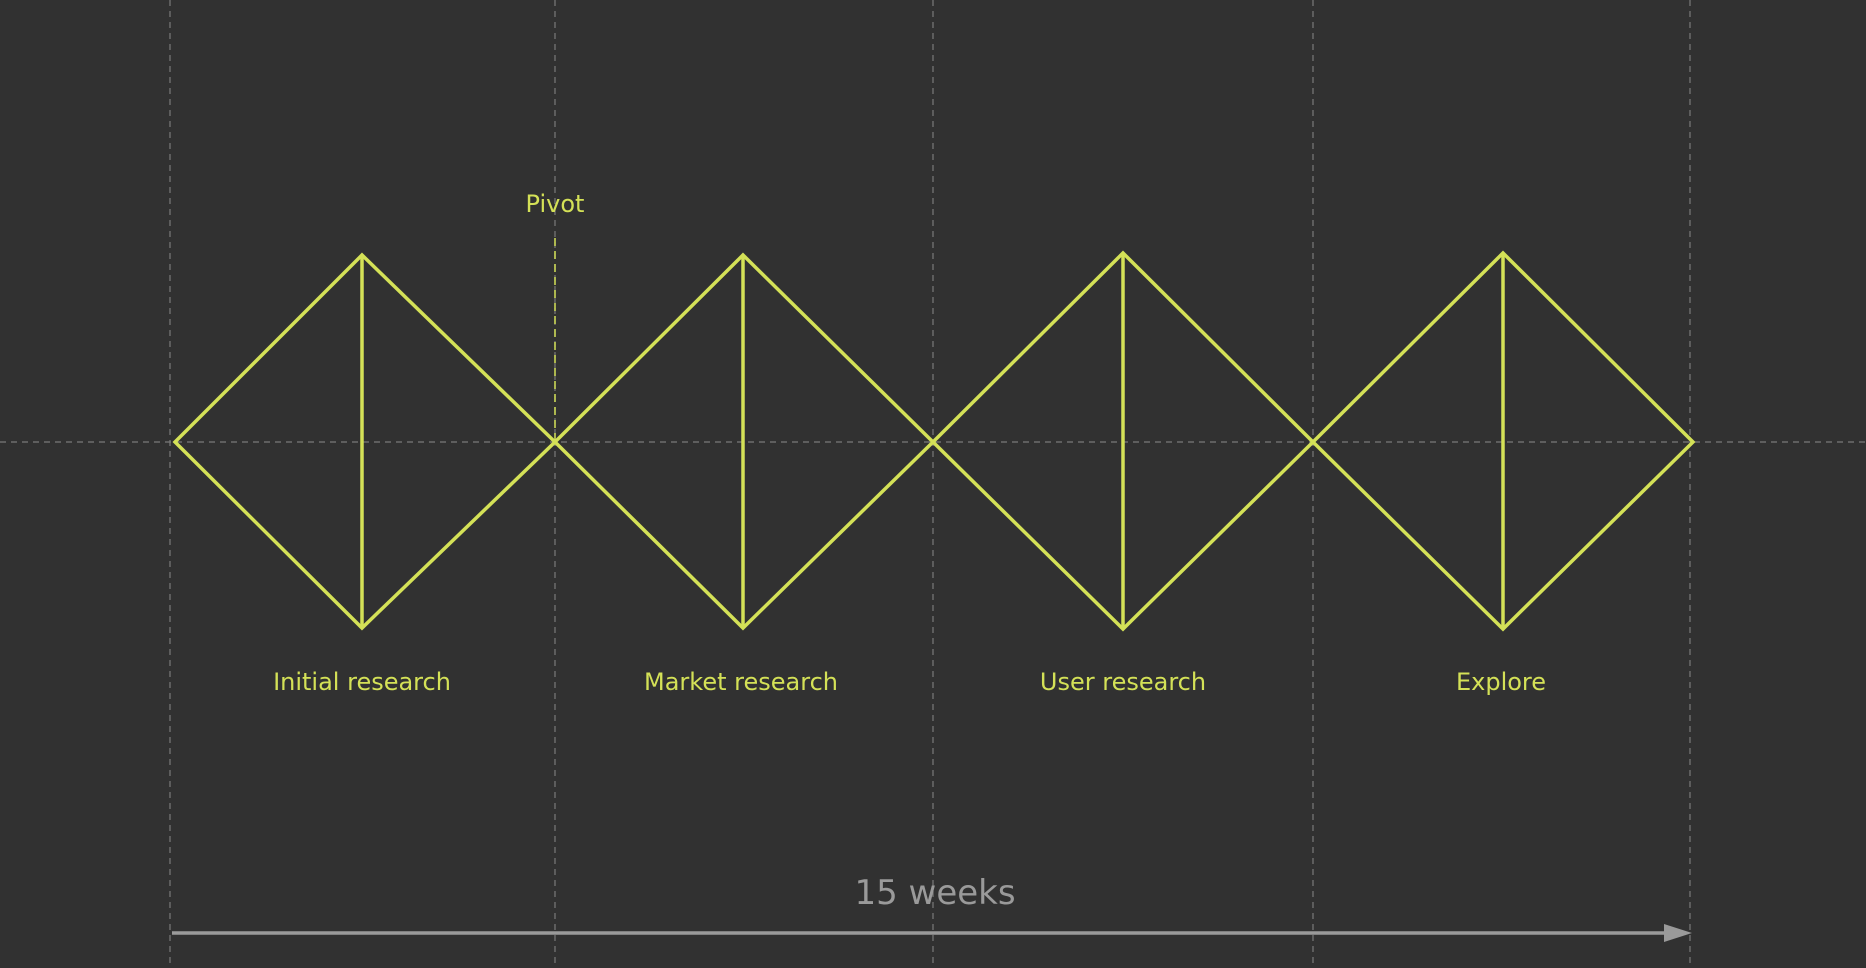 This screenshot has height=968, width=1866. Describe the element at coordinates (1501, 682) in the screenshot. I see `phase-label-explore: Explore` at that location.